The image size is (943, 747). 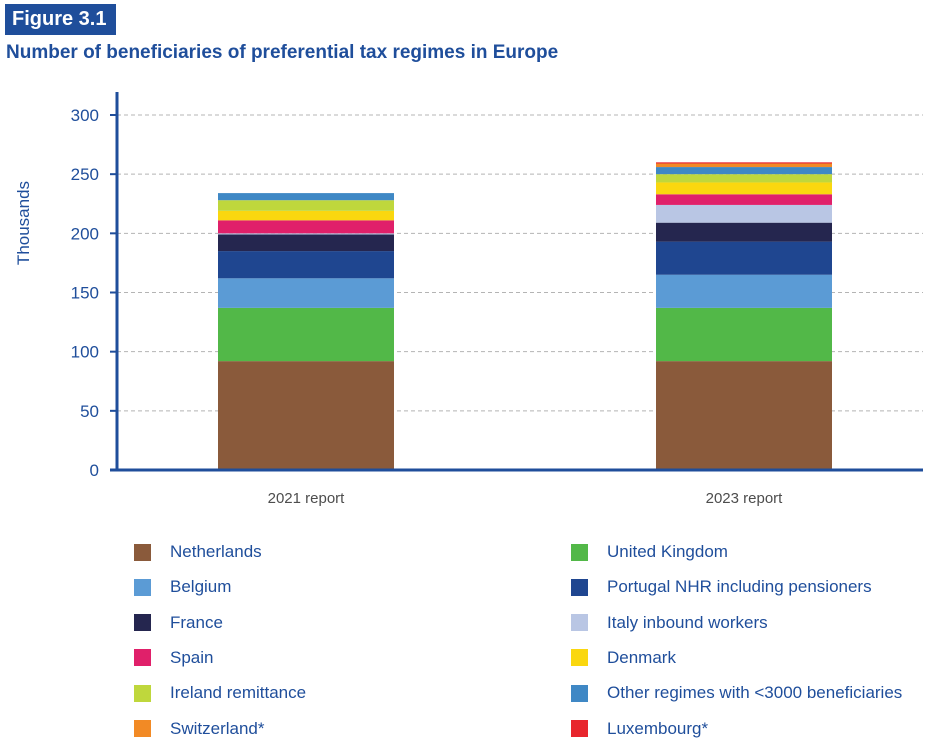 I want to click on legend-item: Italy inbound workers, so click(x=669, y=623).